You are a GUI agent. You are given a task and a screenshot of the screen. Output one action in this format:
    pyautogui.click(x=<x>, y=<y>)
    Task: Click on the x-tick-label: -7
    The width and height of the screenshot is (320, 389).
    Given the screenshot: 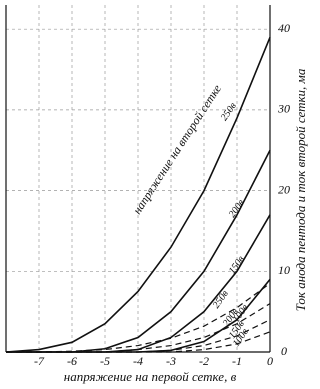 What is the action you would take?
    pyautogui.click(x=39, y=361)
    